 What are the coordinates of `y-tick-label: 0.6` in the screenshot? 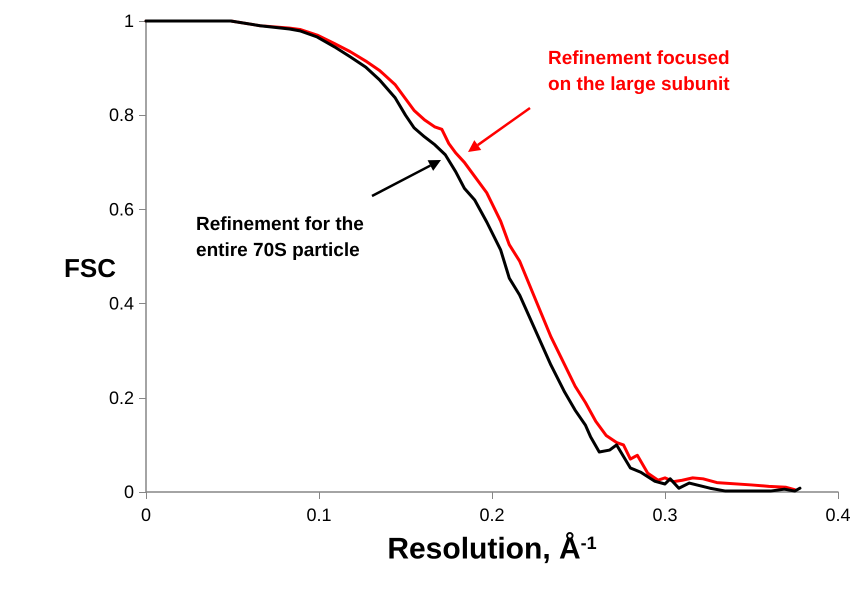 It's located at (121, 209).